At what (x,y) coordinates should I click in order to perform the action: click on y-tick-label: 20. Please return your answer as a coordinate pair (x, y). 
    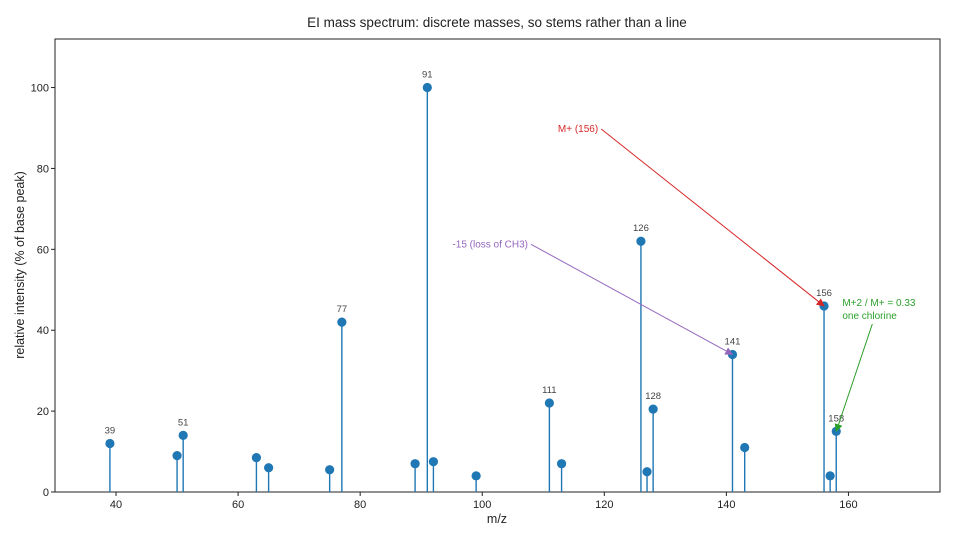
    Looking at the image, I should click on (43, 412).